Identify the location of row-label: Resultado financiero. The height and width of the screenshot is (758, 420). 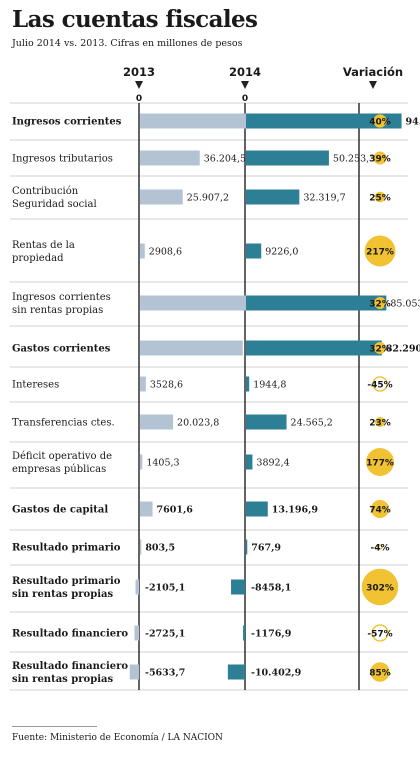
(70, 634).